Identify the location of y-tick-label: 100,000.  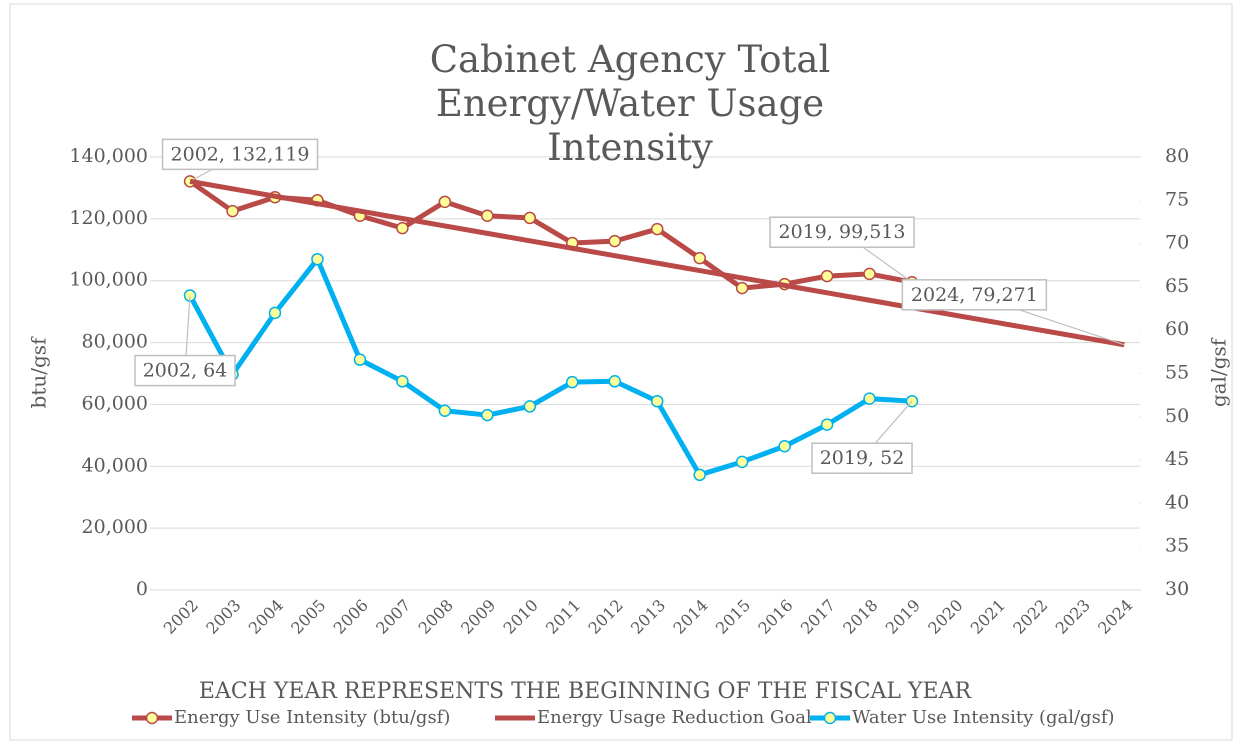
(108, 280).